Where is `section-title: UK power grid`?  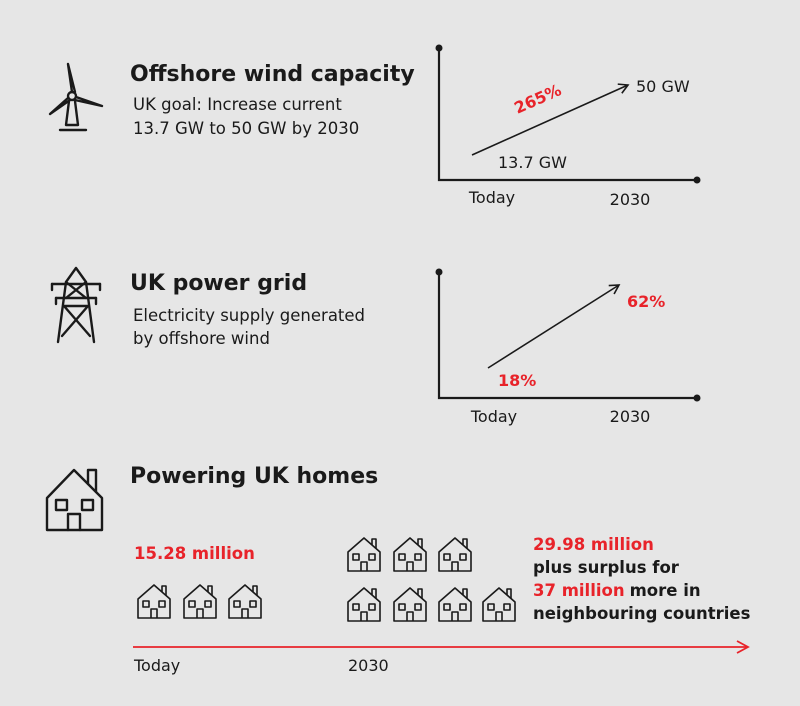 section-title: UK power grid is located at coordinates (218, 283).